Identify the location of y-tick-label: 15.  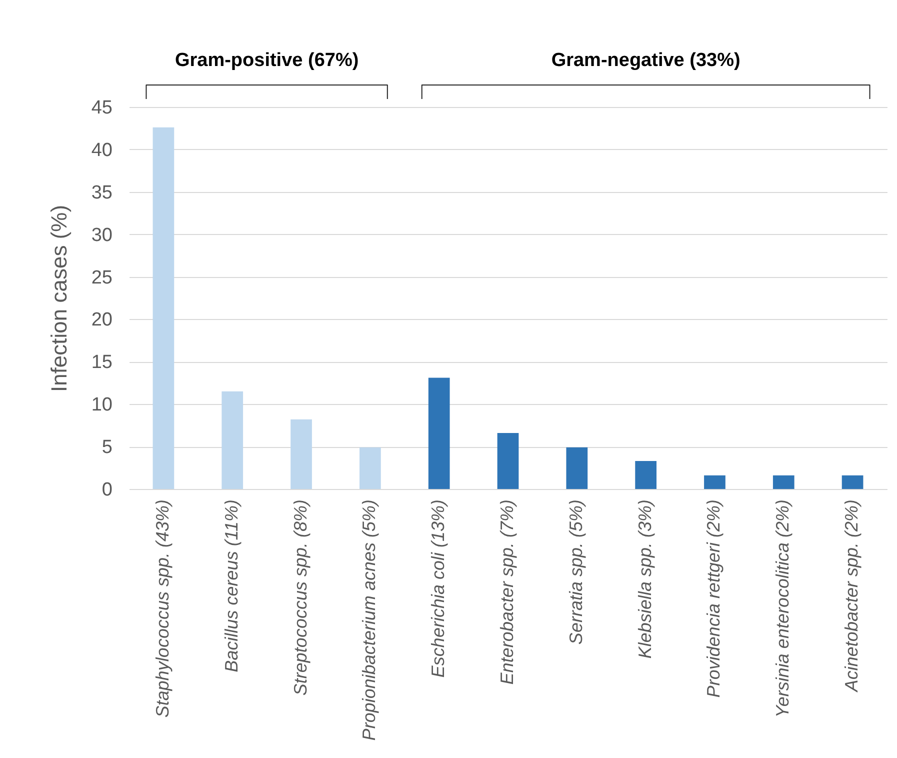
(101, 363).